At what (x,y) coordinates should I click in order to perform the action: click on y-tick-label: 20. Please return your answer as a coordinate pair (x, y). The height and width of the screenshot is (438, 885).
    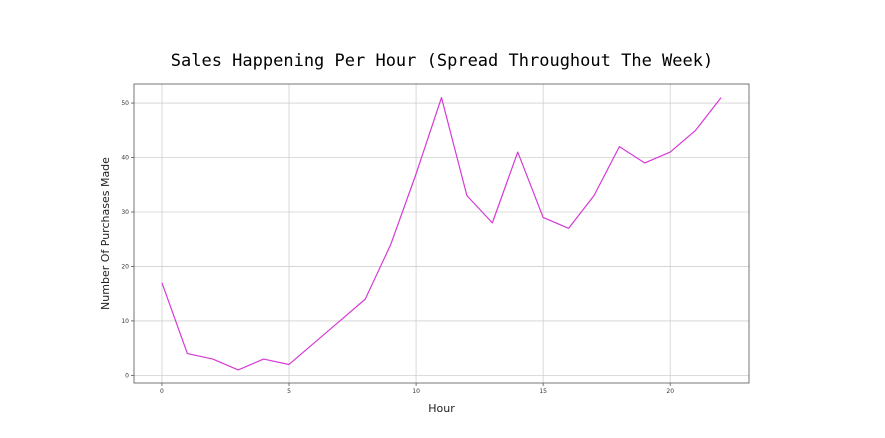
    Looking at the image, I should click on (125, 266).